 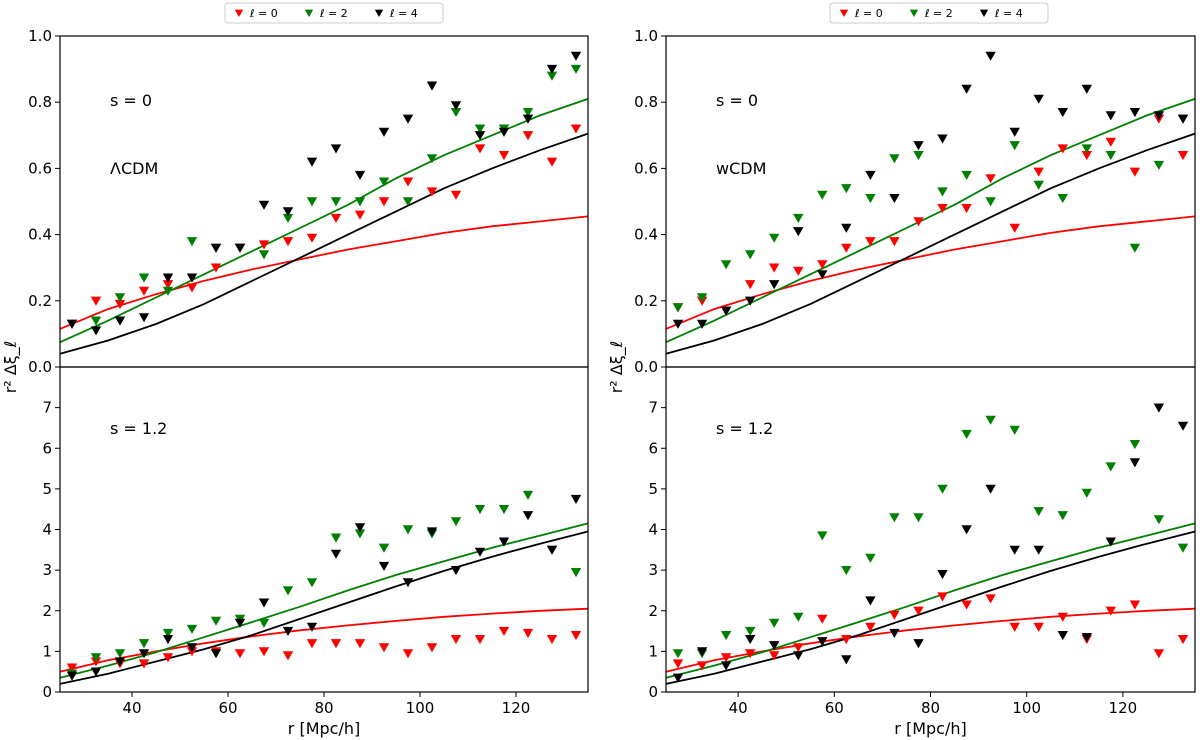 What do you see at coordinates (47, 489) in the screenshot?
I see `y-tick-label: 5` at bounding box center [47, 489].